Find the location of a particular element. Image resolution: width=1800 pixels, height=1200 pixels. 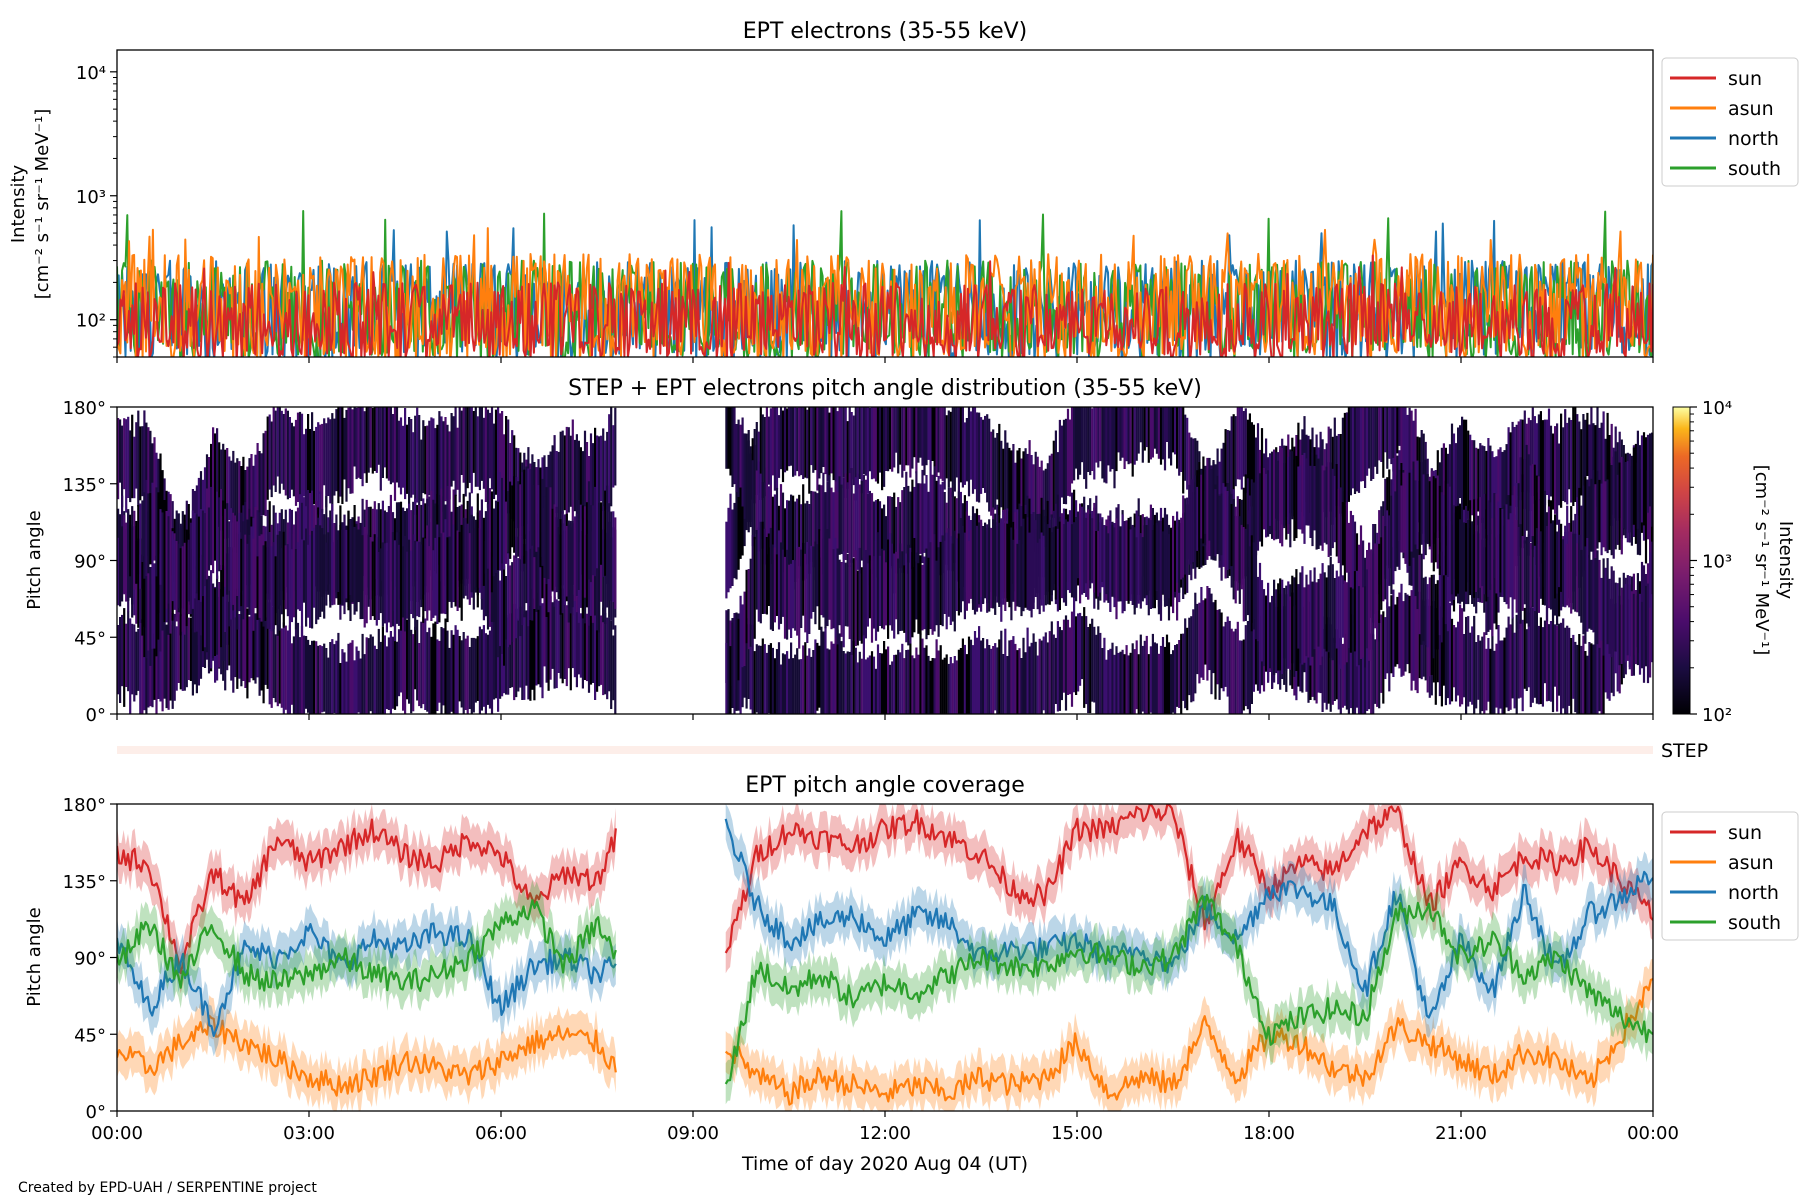

panel1-xaxis is located at coordinates (885, 360).